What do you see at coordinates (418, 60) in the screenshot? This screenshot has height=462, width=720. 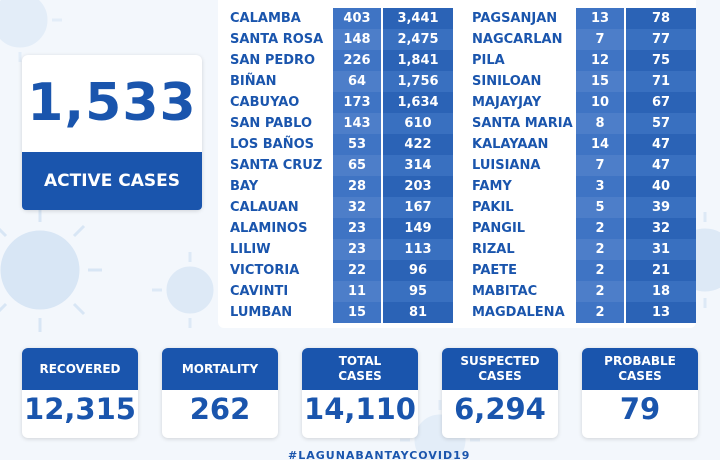 I see `total-count: 1,841` at bounding box center [418, 60].